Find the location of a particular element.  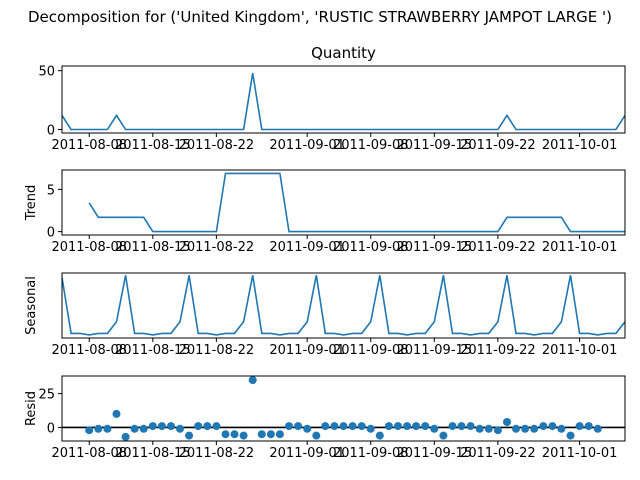

y-axis-label: Resid is located at coordinates (31, 408).